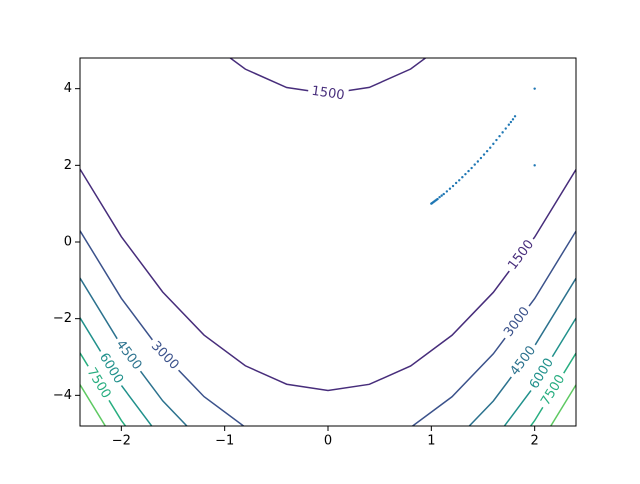 This screenshot has width=640, height=484. What do you see at coordinates (68, 88) in the screenshot?
I see `y-tick-label: 4` at bounding box center [68, 88].